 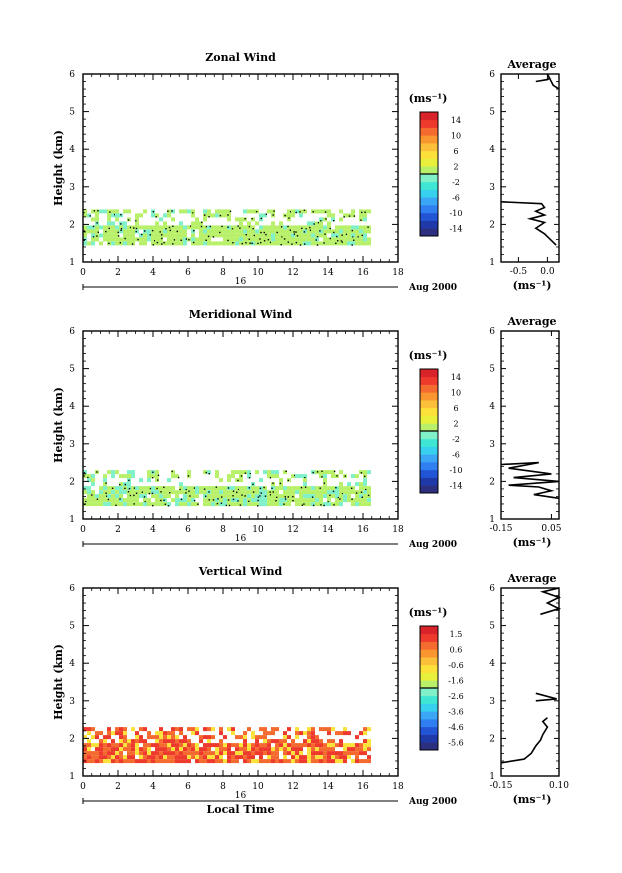 What do you see at coordinates (519, 272) in the screenshot?
I see `average-x-tick-label: -0.5` at bounding box center [519, 272].